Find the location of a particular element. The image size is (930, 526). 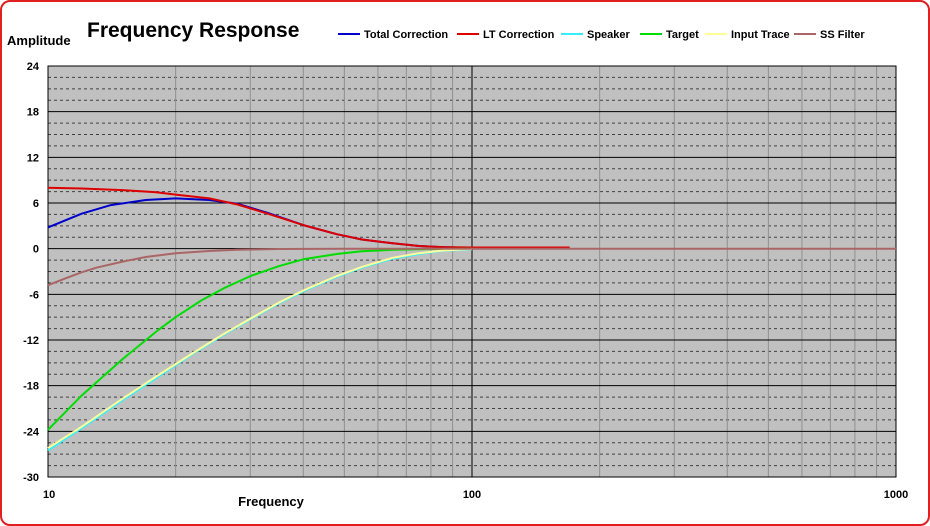

y-axis-title: Amplitude is located at coordinates (39, 40).